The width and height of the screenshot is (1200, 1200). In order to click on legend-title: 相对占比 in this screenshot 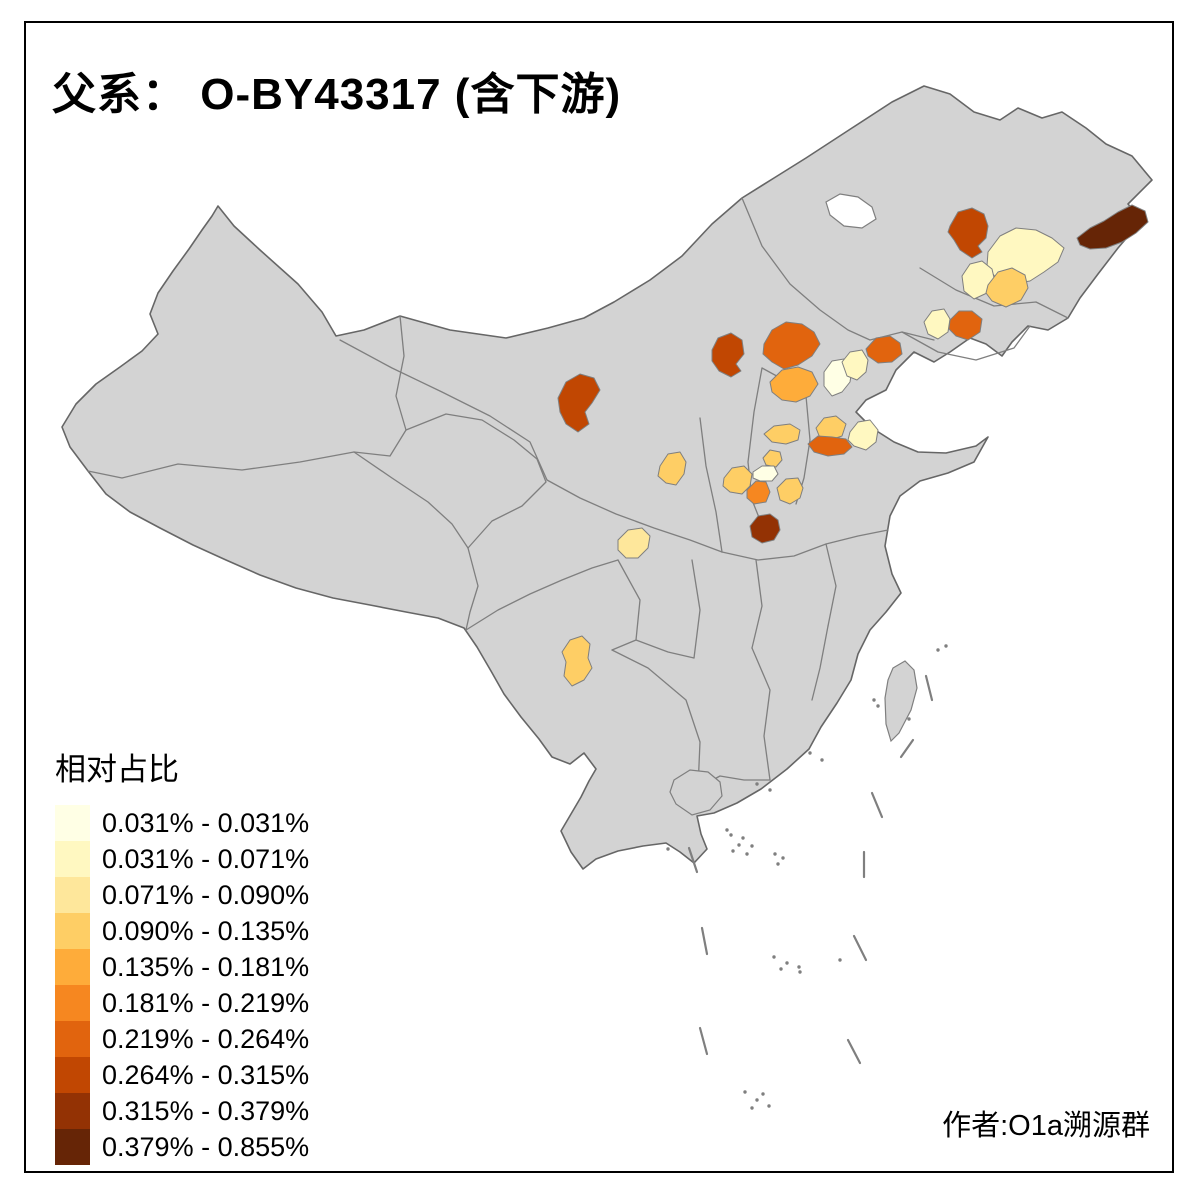, I will do `click(117, 769)`.